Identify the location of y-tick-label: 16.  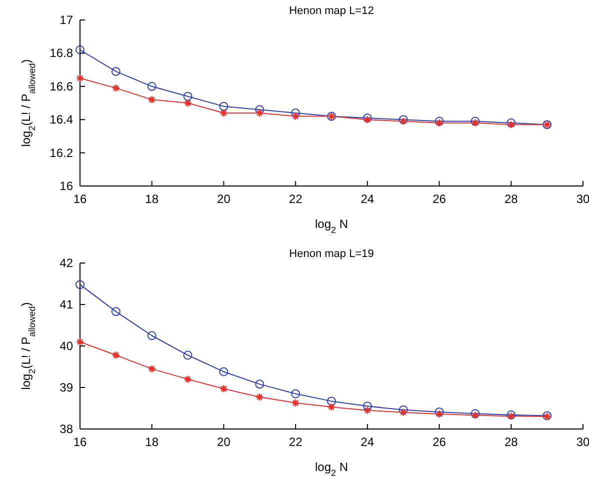
(67, 186).